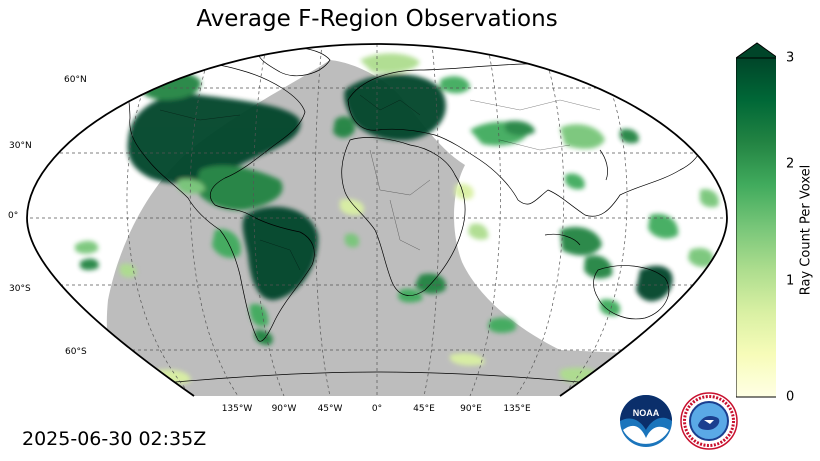 The width and height of the screenshot is (820, 461). I want to click on colorbar-label: Ray Count Per Voxel, so click(806, 230).